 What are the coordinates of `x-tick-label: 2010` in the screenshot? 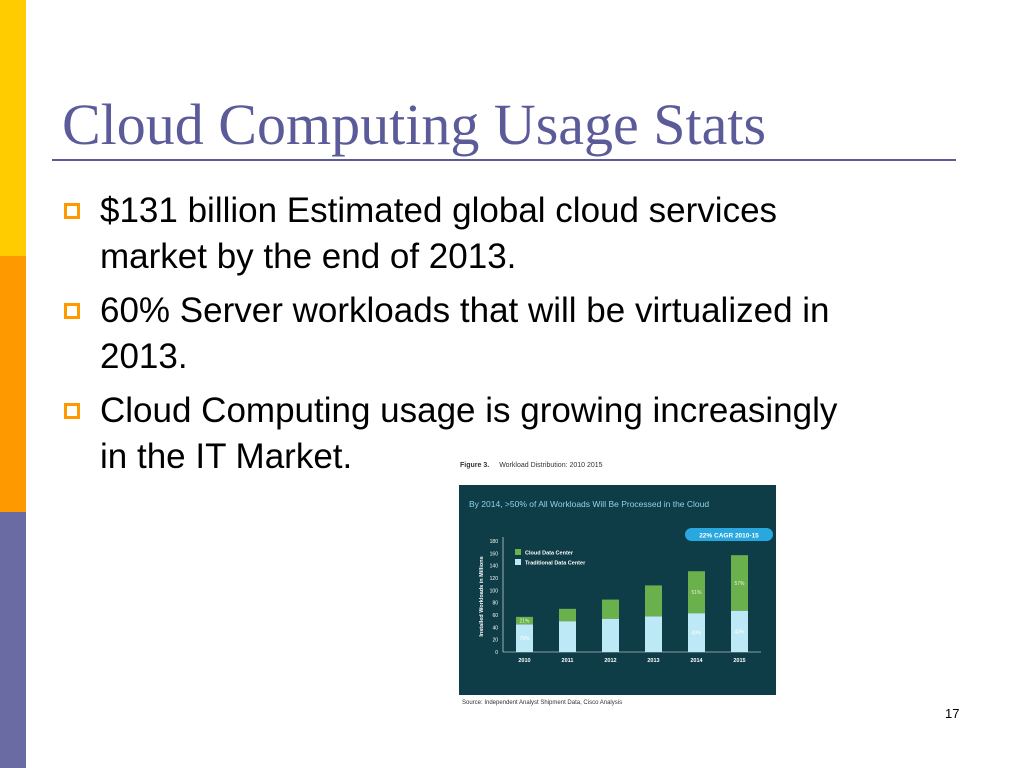 It's located at (524, 661).